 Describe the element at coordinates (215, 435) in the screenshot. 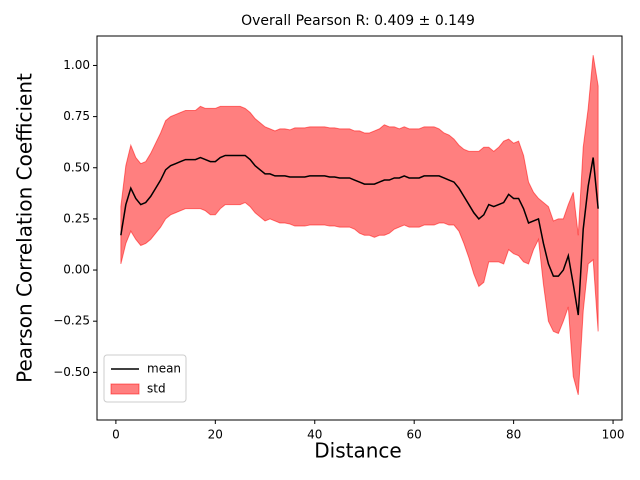

I see `x-tick-label: 20` at that location.